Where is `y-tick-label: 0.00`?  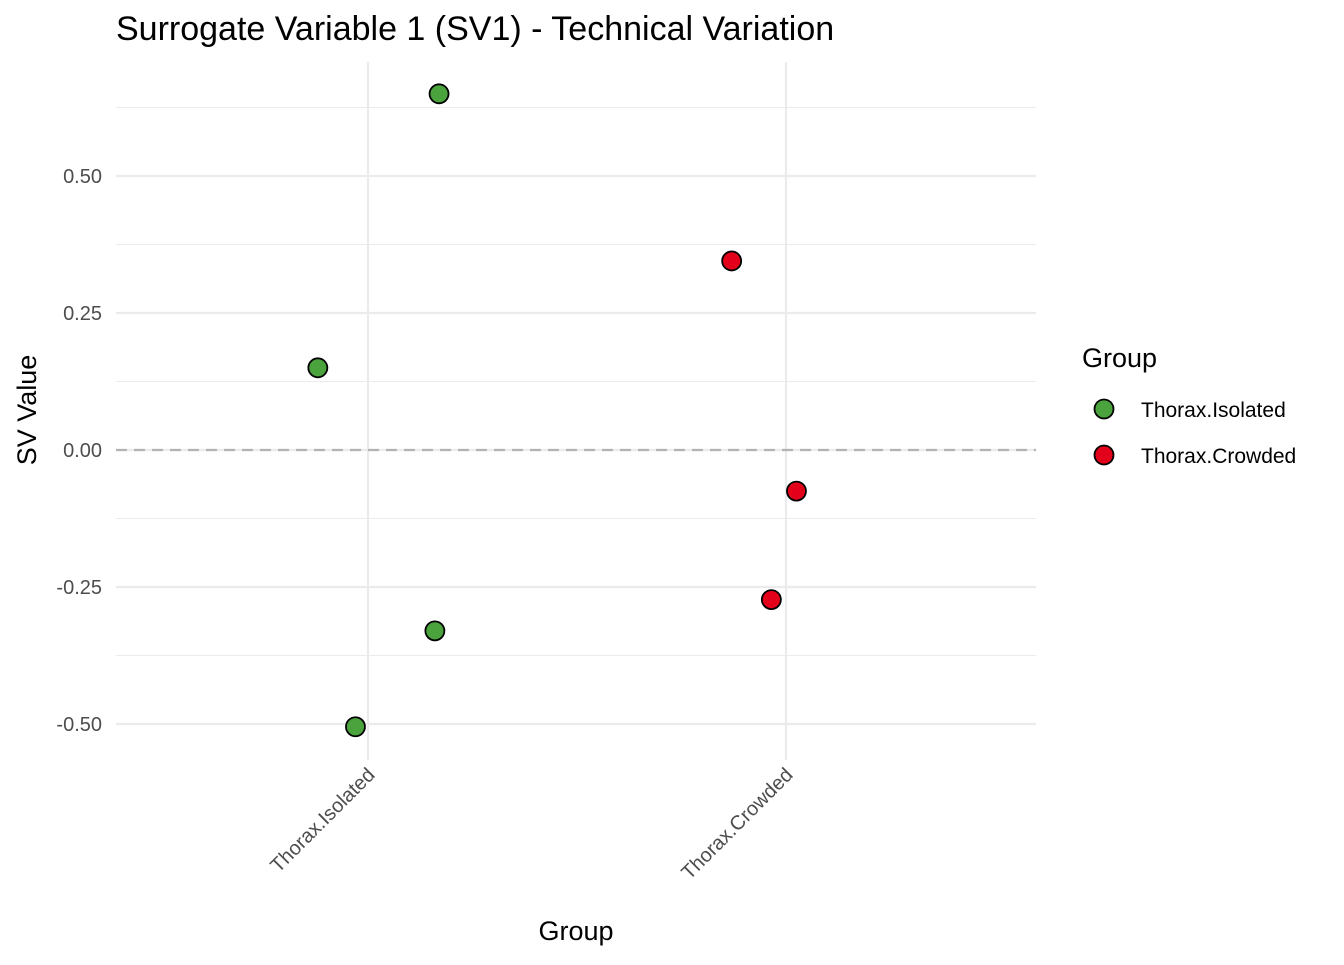 y-tick-label: 0.00 is located at coordinates (82, 451).